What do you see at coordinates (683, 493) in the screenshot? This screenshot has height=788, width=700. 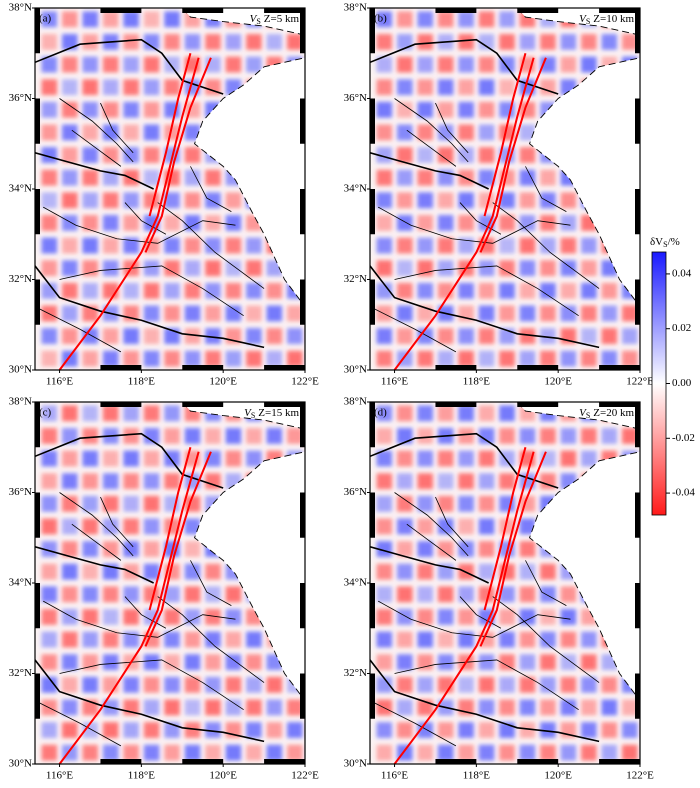 I see `colorbar-tick-label: -0.04` at bounding box center [683, 493].